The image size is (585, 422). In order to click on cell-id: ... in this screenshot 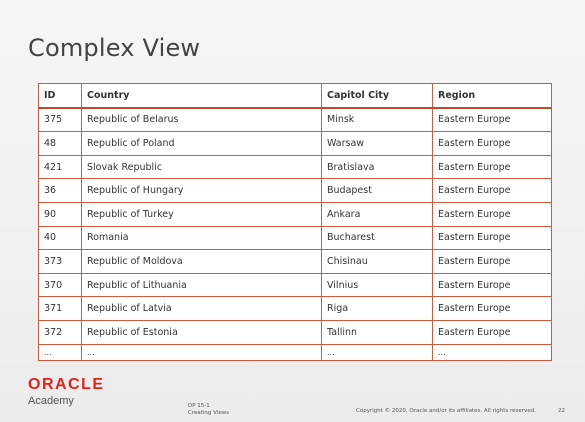, I will do `click(60, 352)`.